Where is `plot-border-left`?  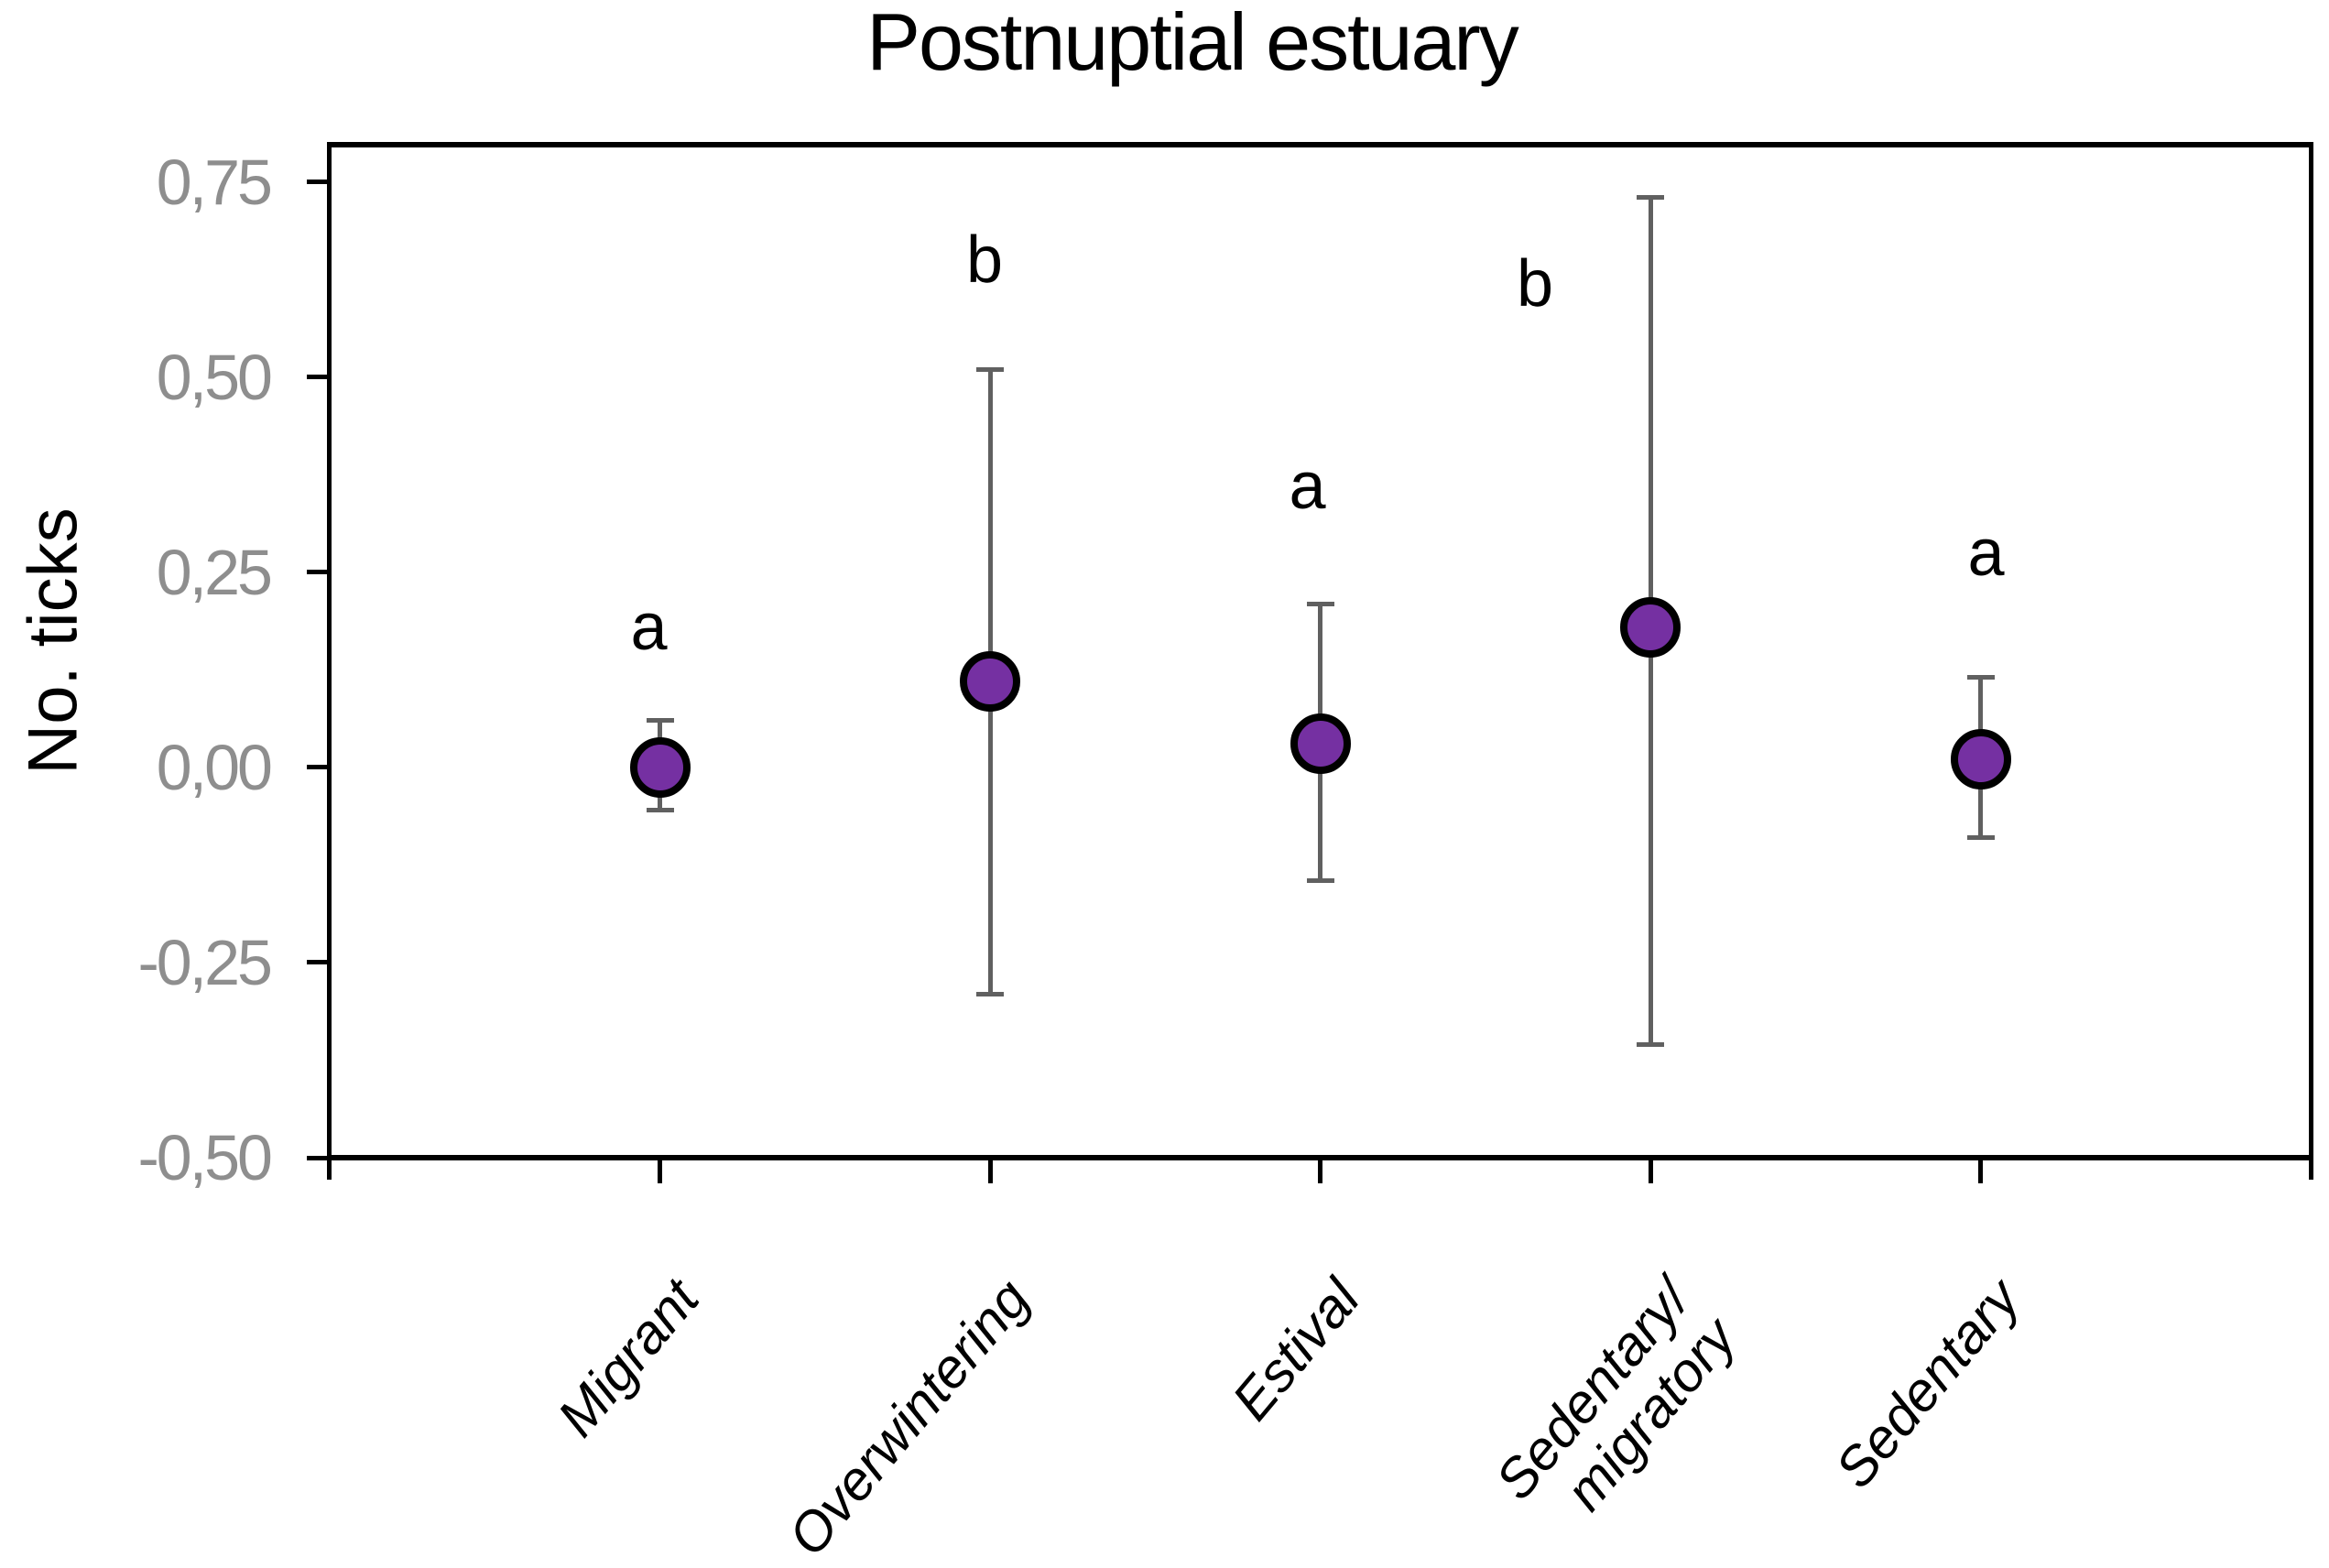 plot-border-left is located at coordinates (329, 662).